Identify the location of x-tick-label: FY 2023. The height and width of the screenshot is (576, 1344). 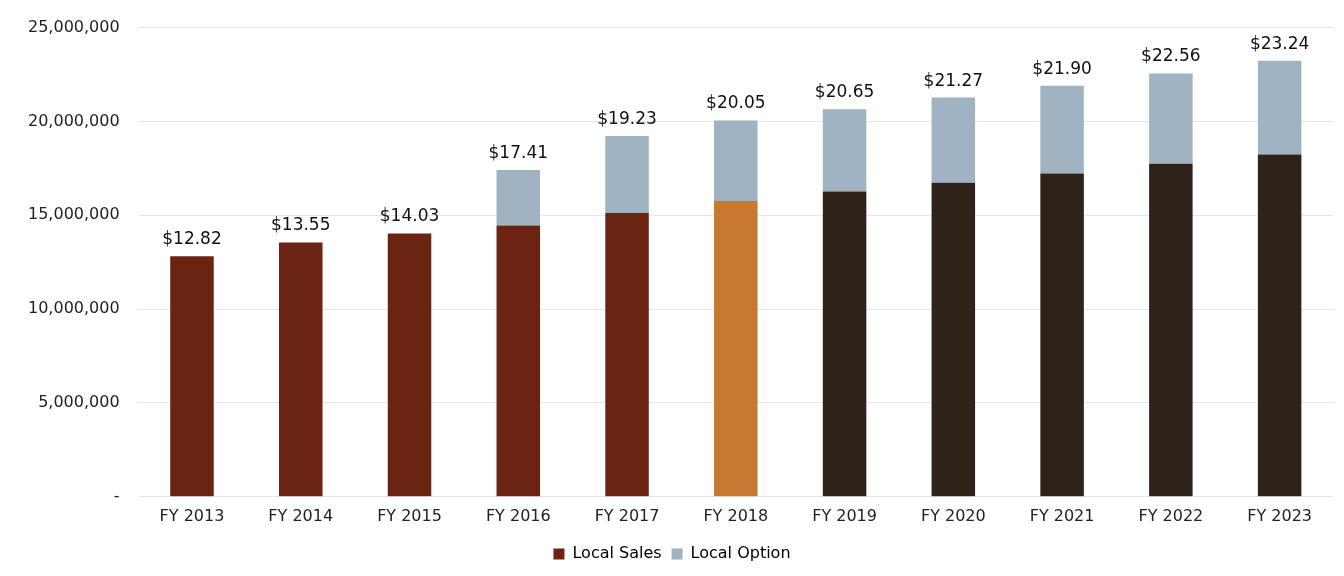
(1280, 515).